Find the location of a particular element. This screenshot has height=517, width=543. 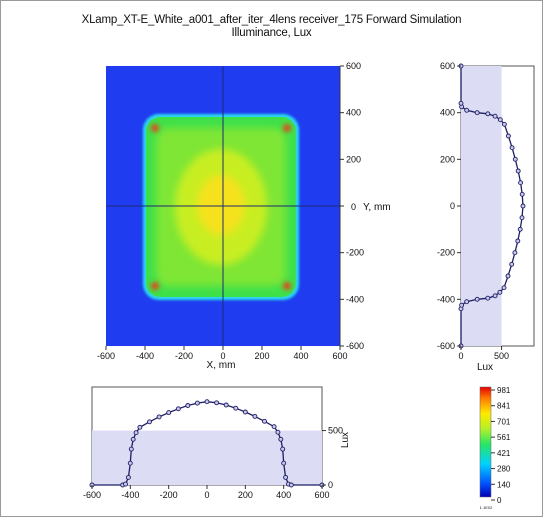

colorbar-tick-label: 981 is located at coordinates (504, 390).